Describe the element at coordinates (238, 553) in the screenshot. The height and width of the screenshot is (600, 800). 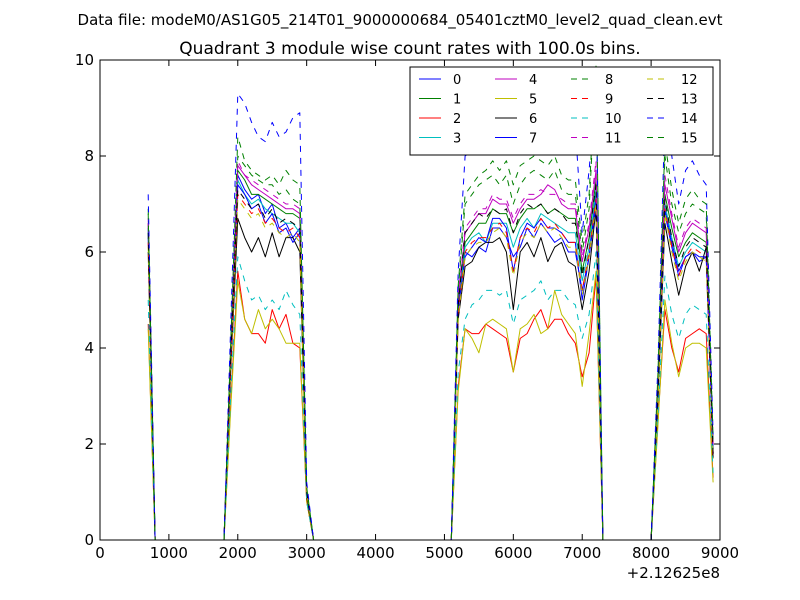
I see `x-tick-label: 2000` at that location.